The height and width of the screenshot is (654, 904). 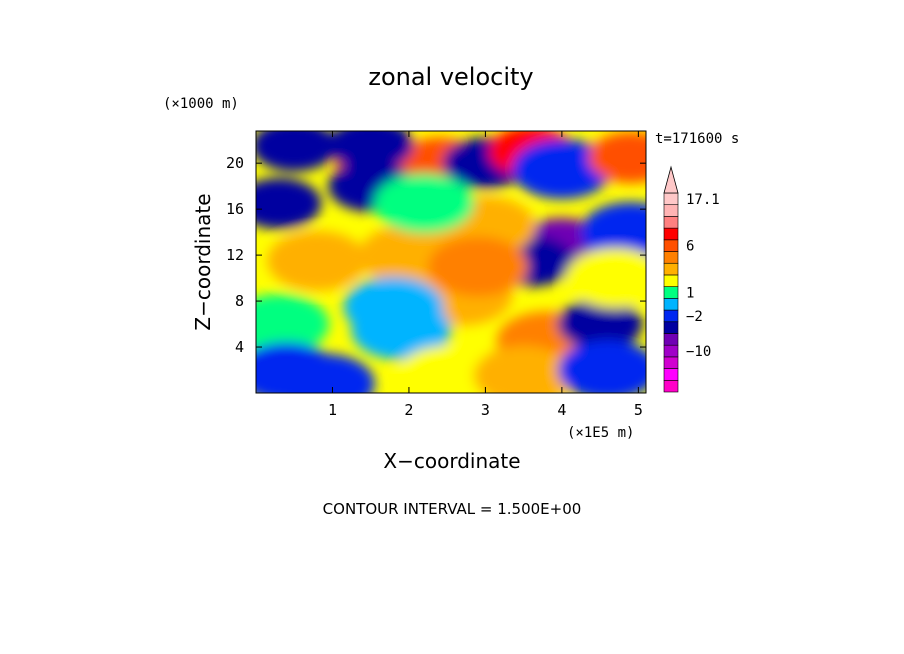 What do you see at coordinates (485, 410) in the screenshot?
I see `x-tick-label: 3` at bounding box center [485, 410].